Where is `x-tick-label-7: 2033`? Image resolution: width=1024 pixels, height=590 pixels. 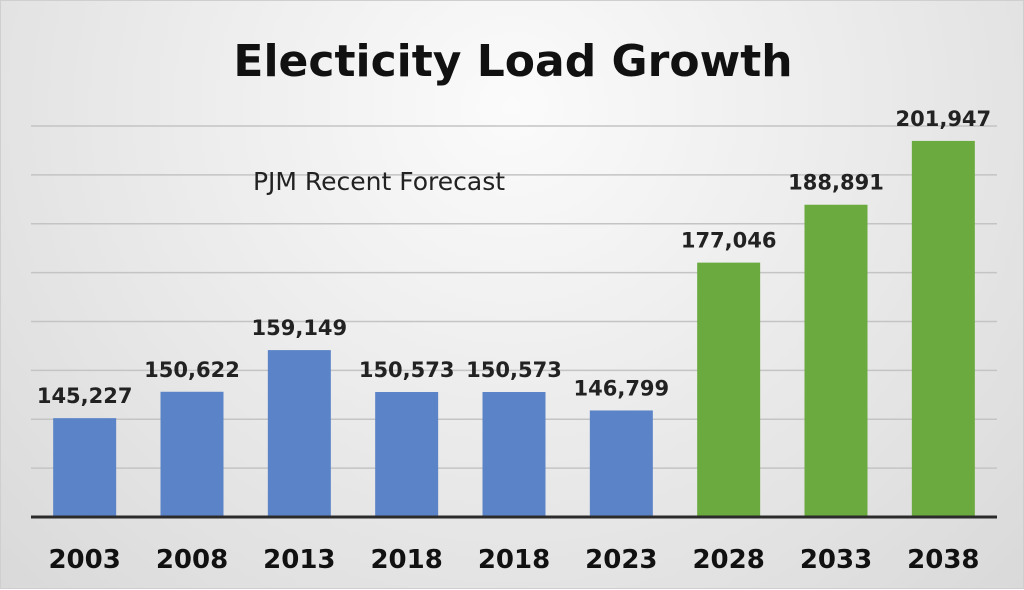 x-tick-label-7: 2033 is located at coordinates (836, 560).